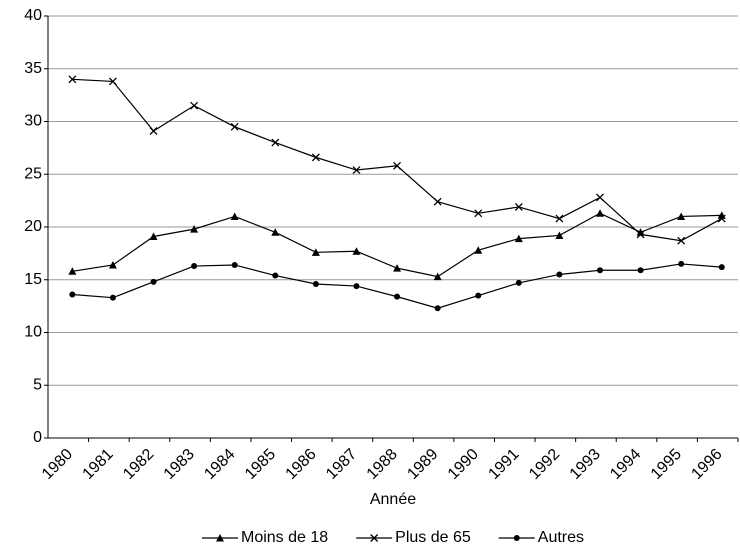  Describe the element at coordinates (57, 464) in the screenshot. I see `x-tick-label: 1980` at that location.